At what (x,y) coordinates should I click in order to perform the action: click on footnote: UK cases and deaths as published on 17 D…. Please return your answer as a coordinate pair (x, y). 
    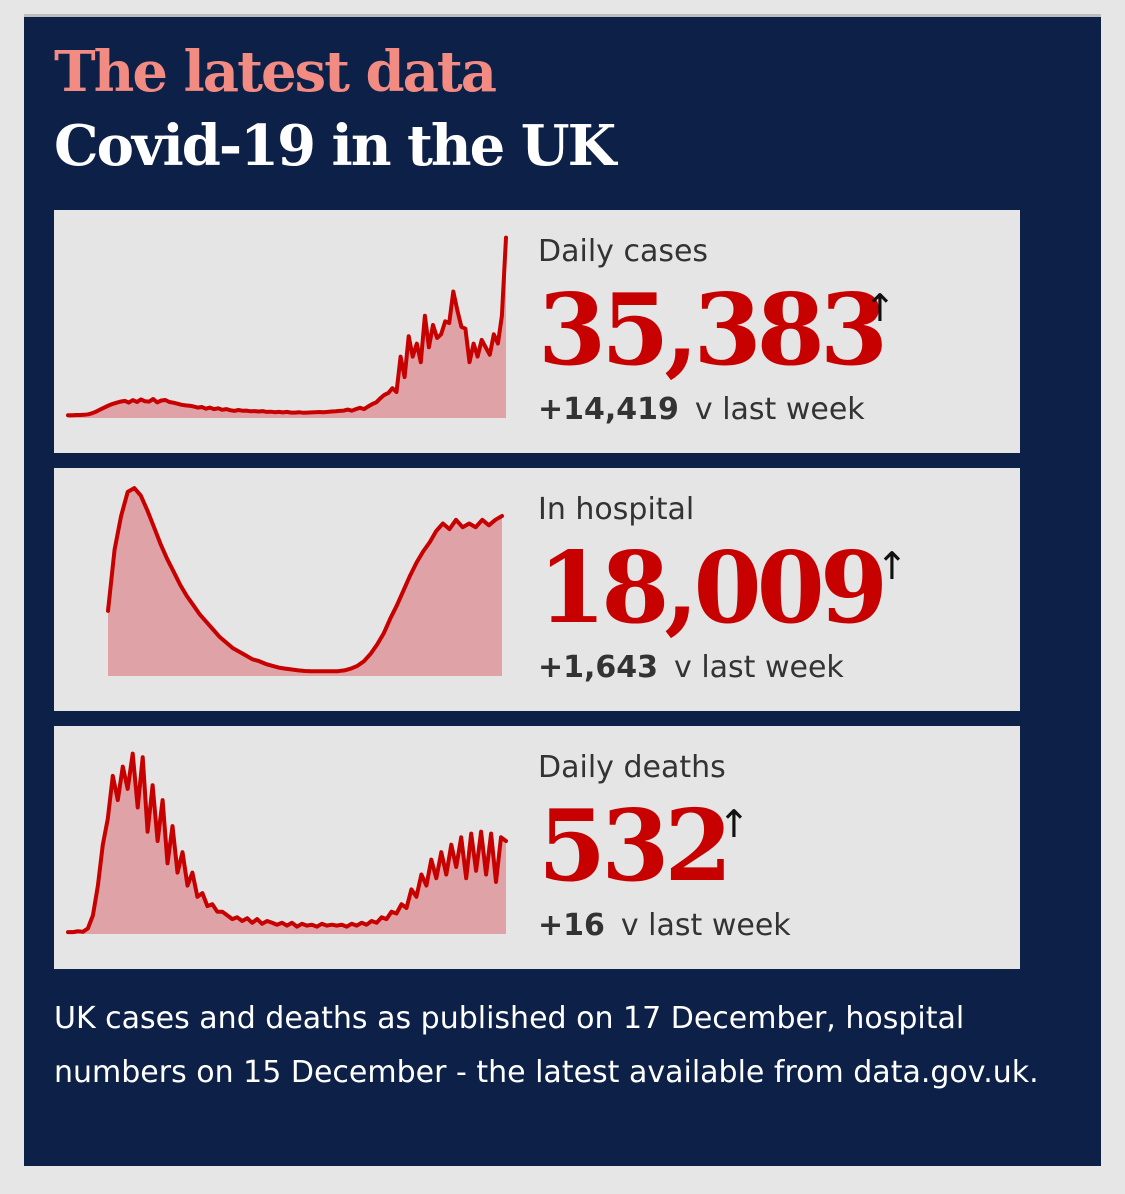
    Looking at the image, I should click on (546, 1045).